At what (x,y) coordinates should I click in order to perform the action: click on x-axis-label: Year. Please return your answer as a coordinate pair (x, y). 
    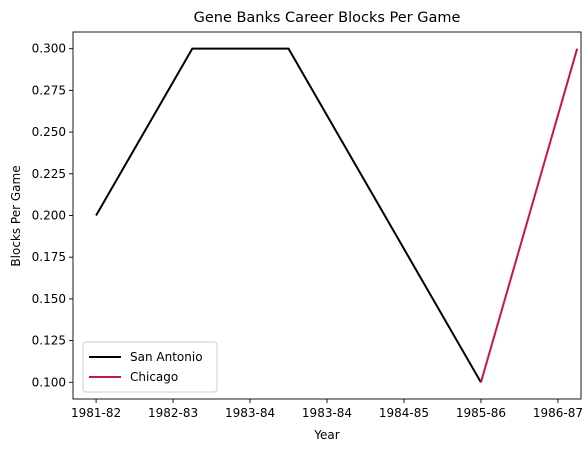
    Looking at the image, I should click on (326, 435).